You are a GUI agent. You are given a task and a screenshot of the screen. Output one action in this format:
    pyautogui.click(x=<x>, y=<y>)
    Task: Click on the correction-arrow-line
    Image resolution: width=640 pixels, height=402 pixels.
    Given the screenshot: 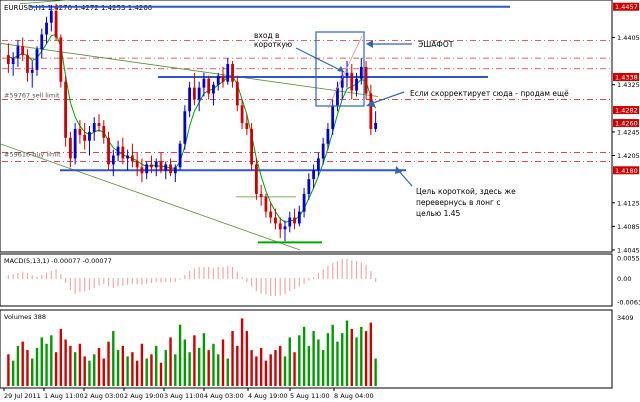 What is the action you would take?
    pyautogui.click(x=387, y=98)
    